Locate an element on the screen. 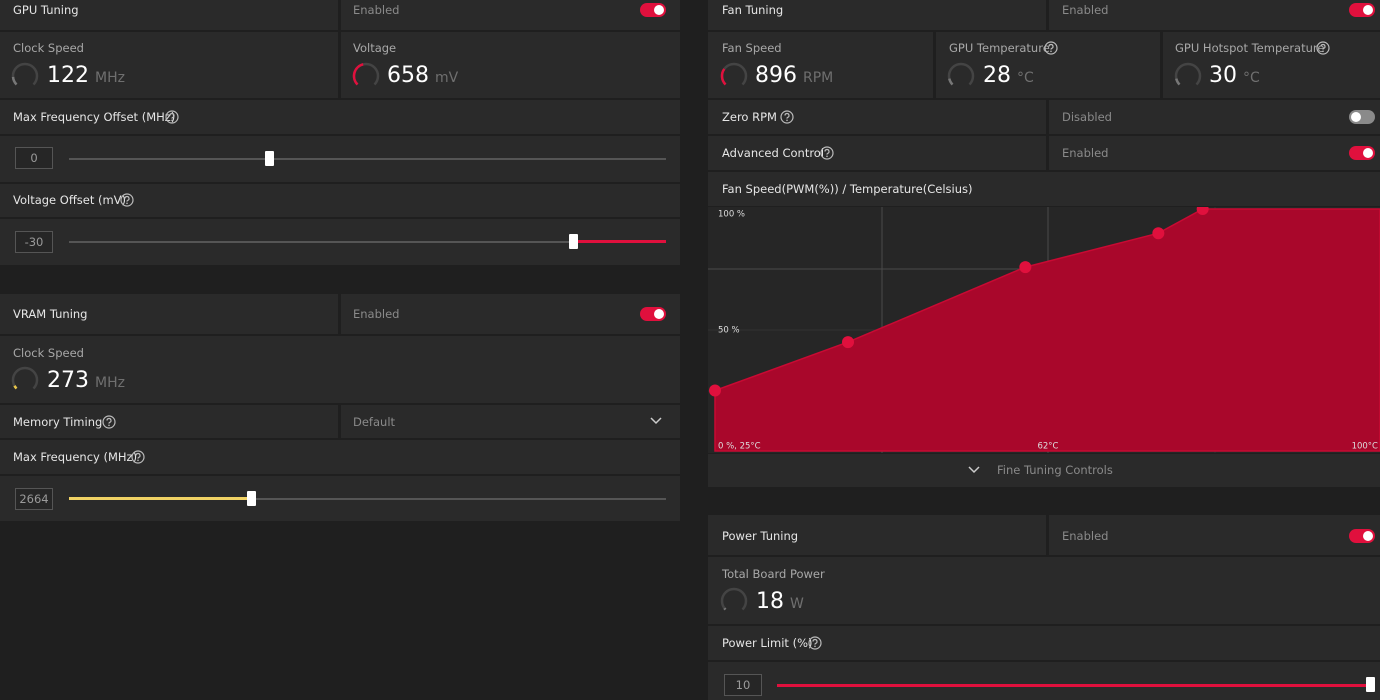 The height and width of the screenshot is (700, 1380). expander: Fine Tuning Controls is located at coordinates (1044, 470).